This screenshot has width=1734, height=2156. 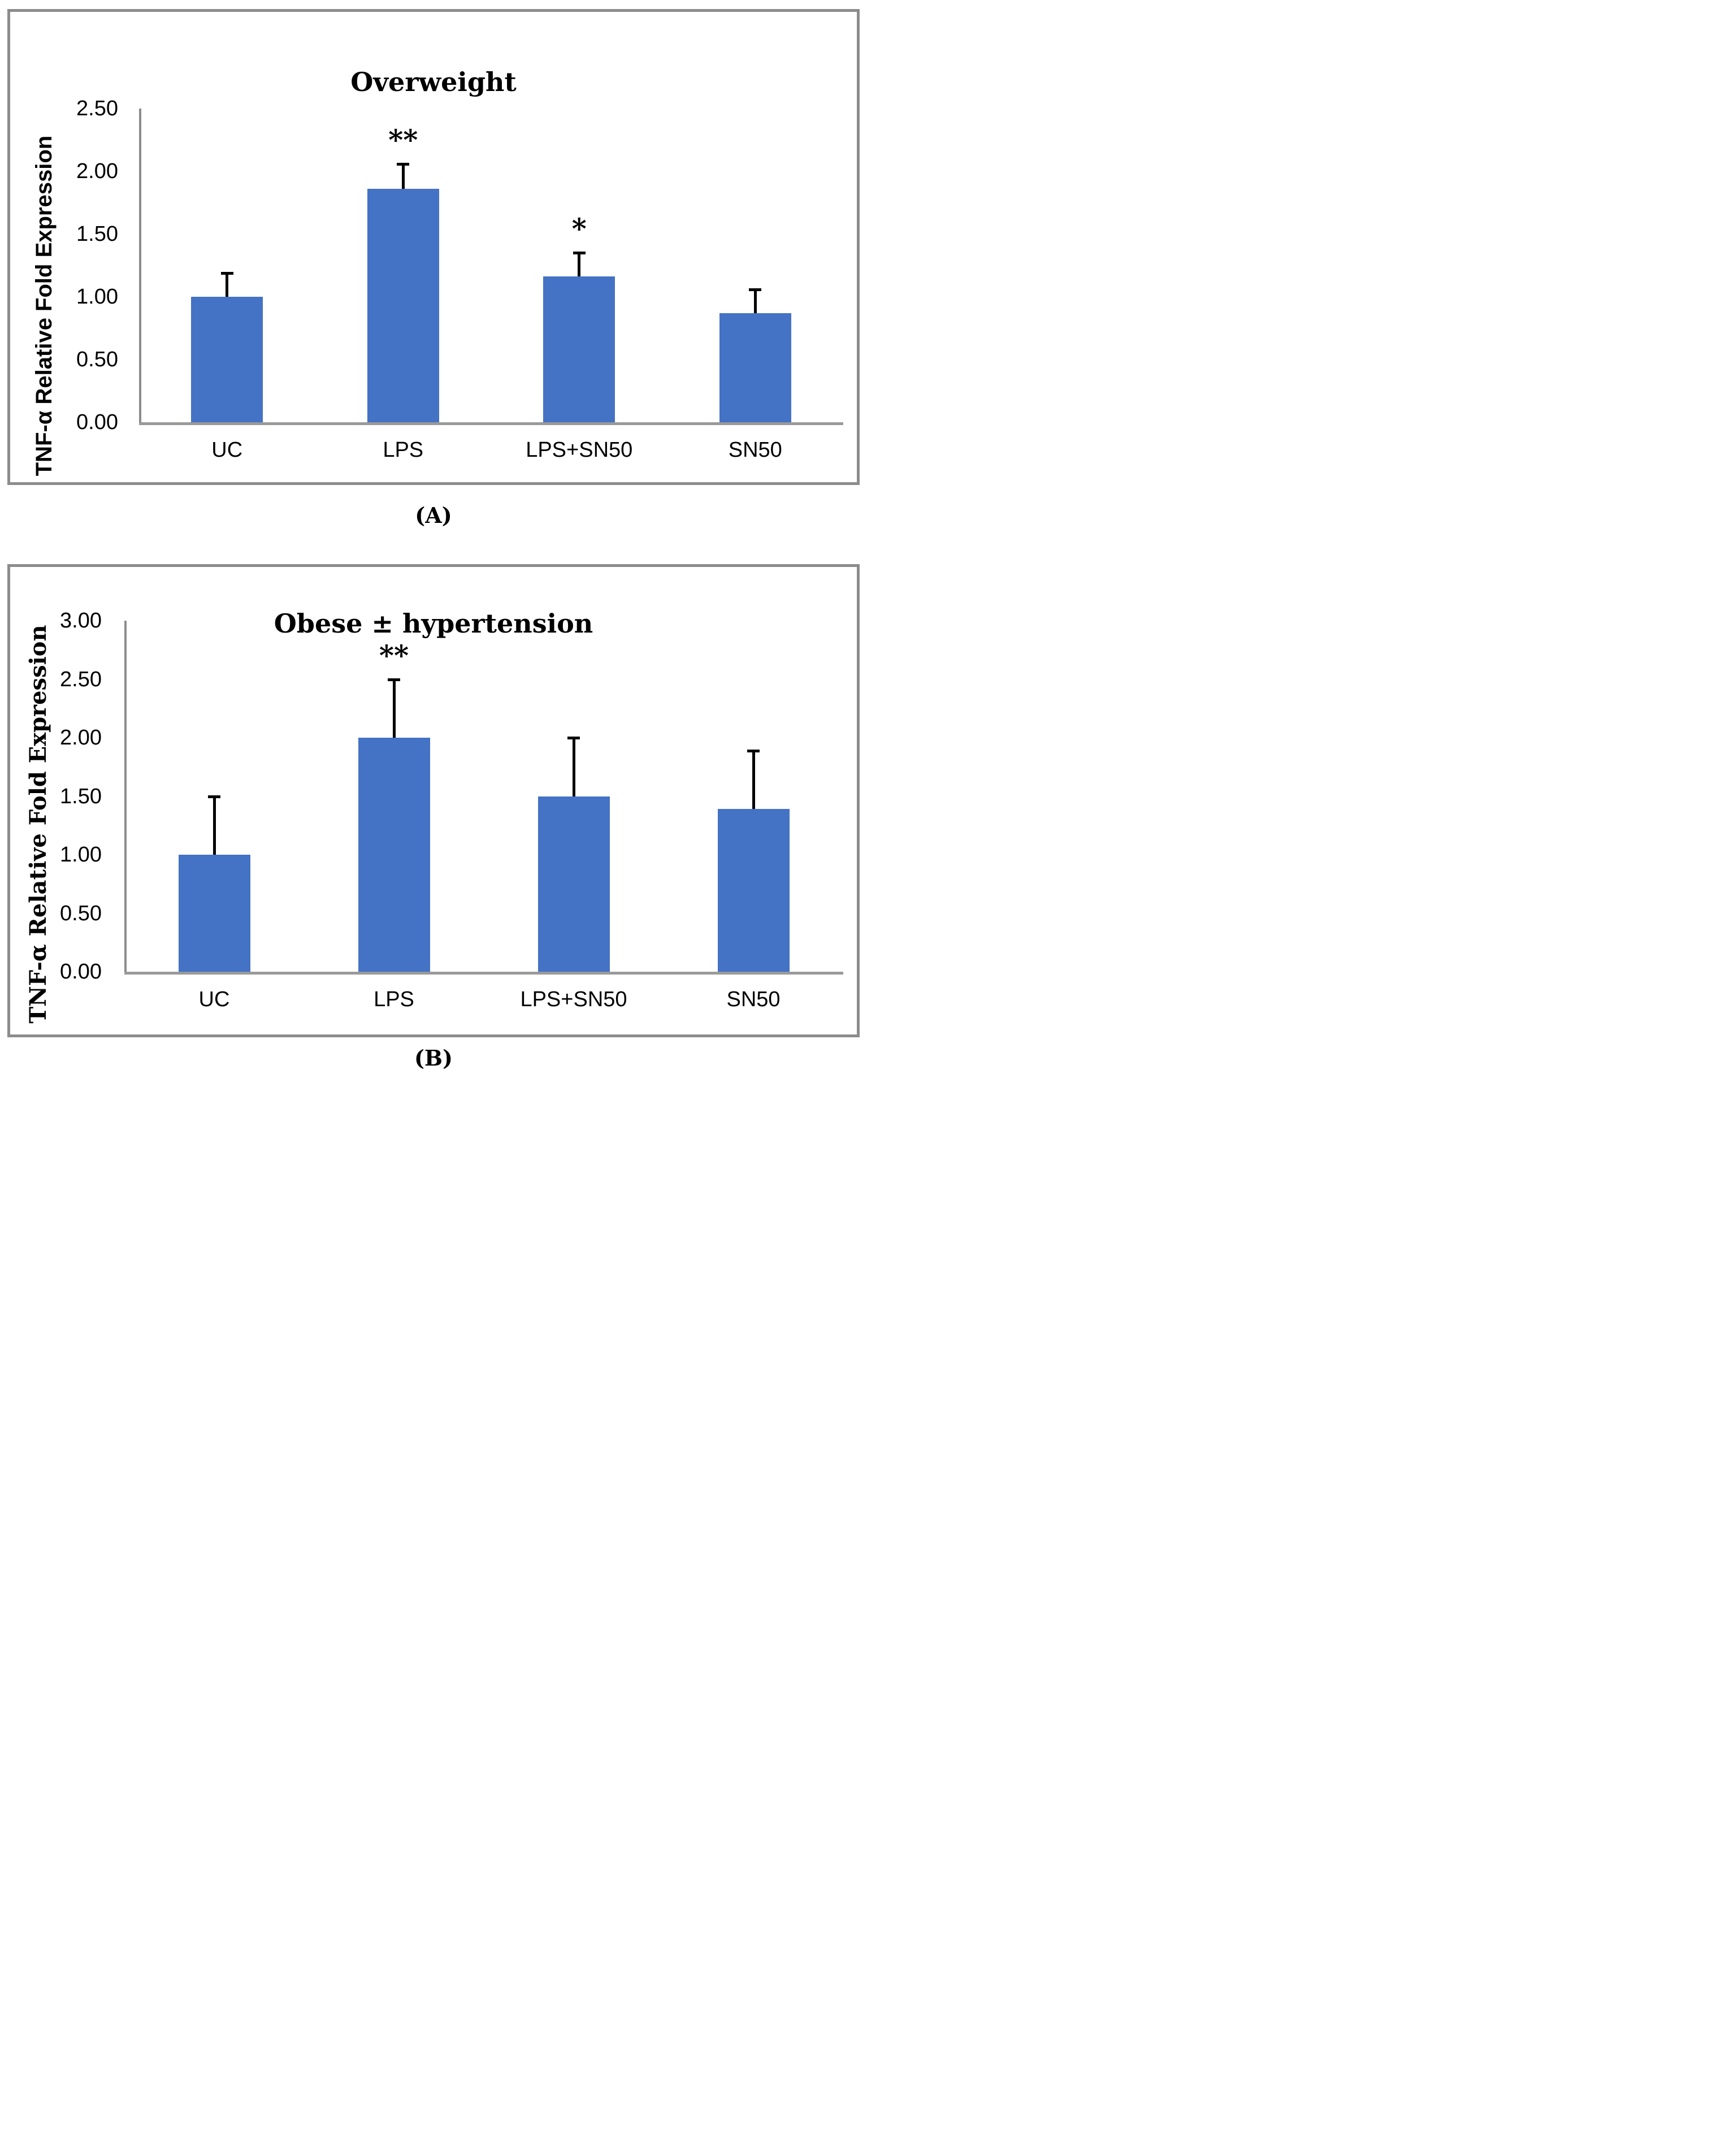 What do you see at coordinates (433, 1058) in the screenshot?
I see `panel-b-caption: (B)` at bounding box center [433, 1058].